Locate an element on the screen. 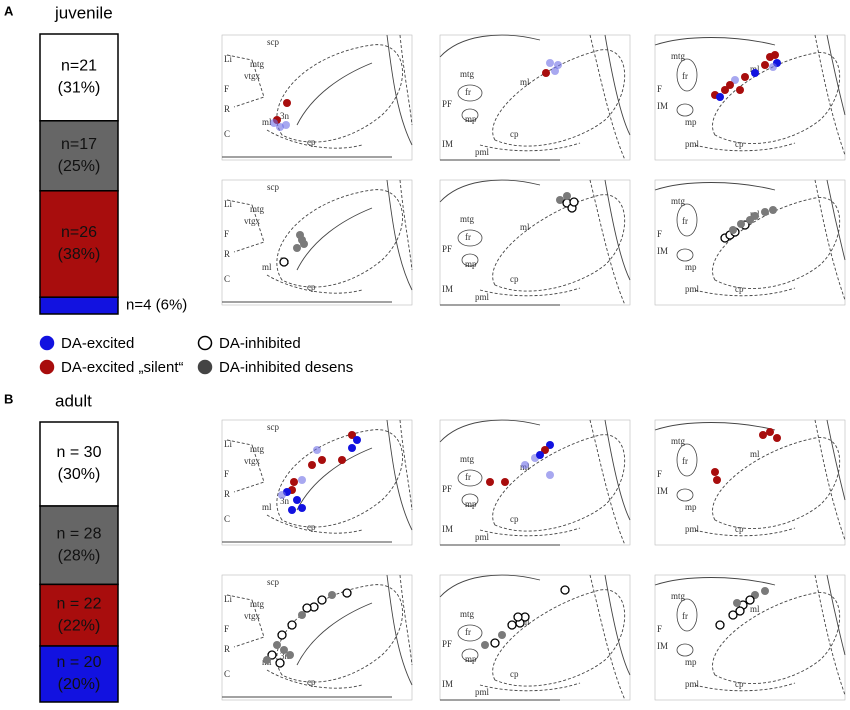 This screenshot has width=850, height=710. atlas-label: PF is located at coordinates (447, 644).